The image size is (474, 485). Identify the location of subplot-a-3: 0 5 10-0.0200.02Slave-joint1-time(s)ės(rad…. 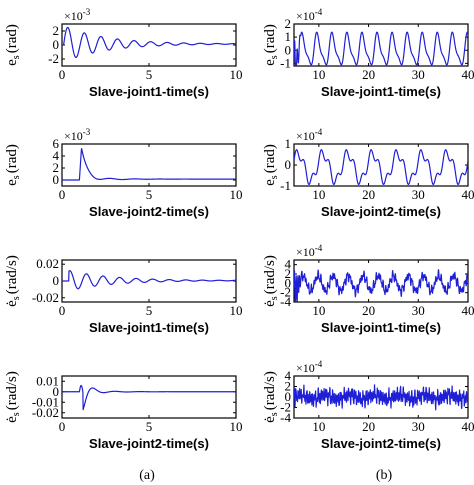
(123, 295).